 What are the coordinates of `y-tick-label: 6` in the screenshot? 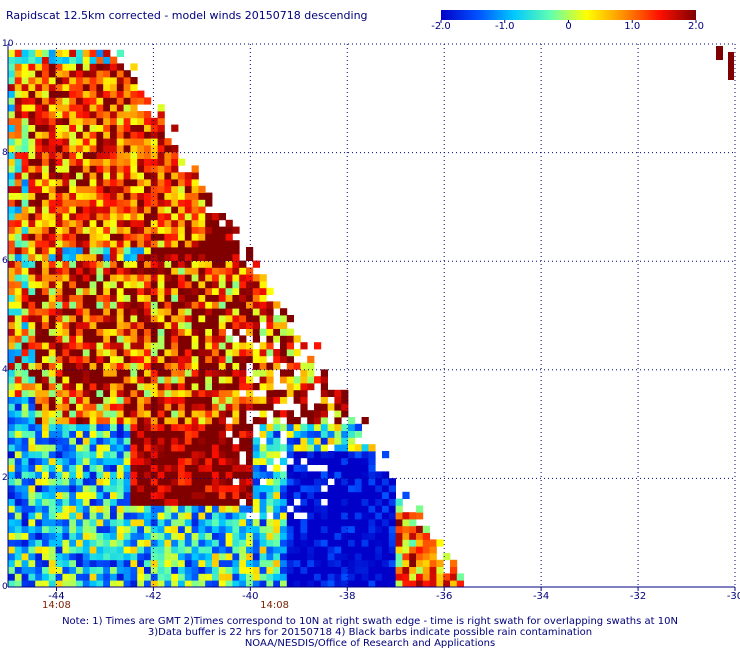 It's located at (5, 261).